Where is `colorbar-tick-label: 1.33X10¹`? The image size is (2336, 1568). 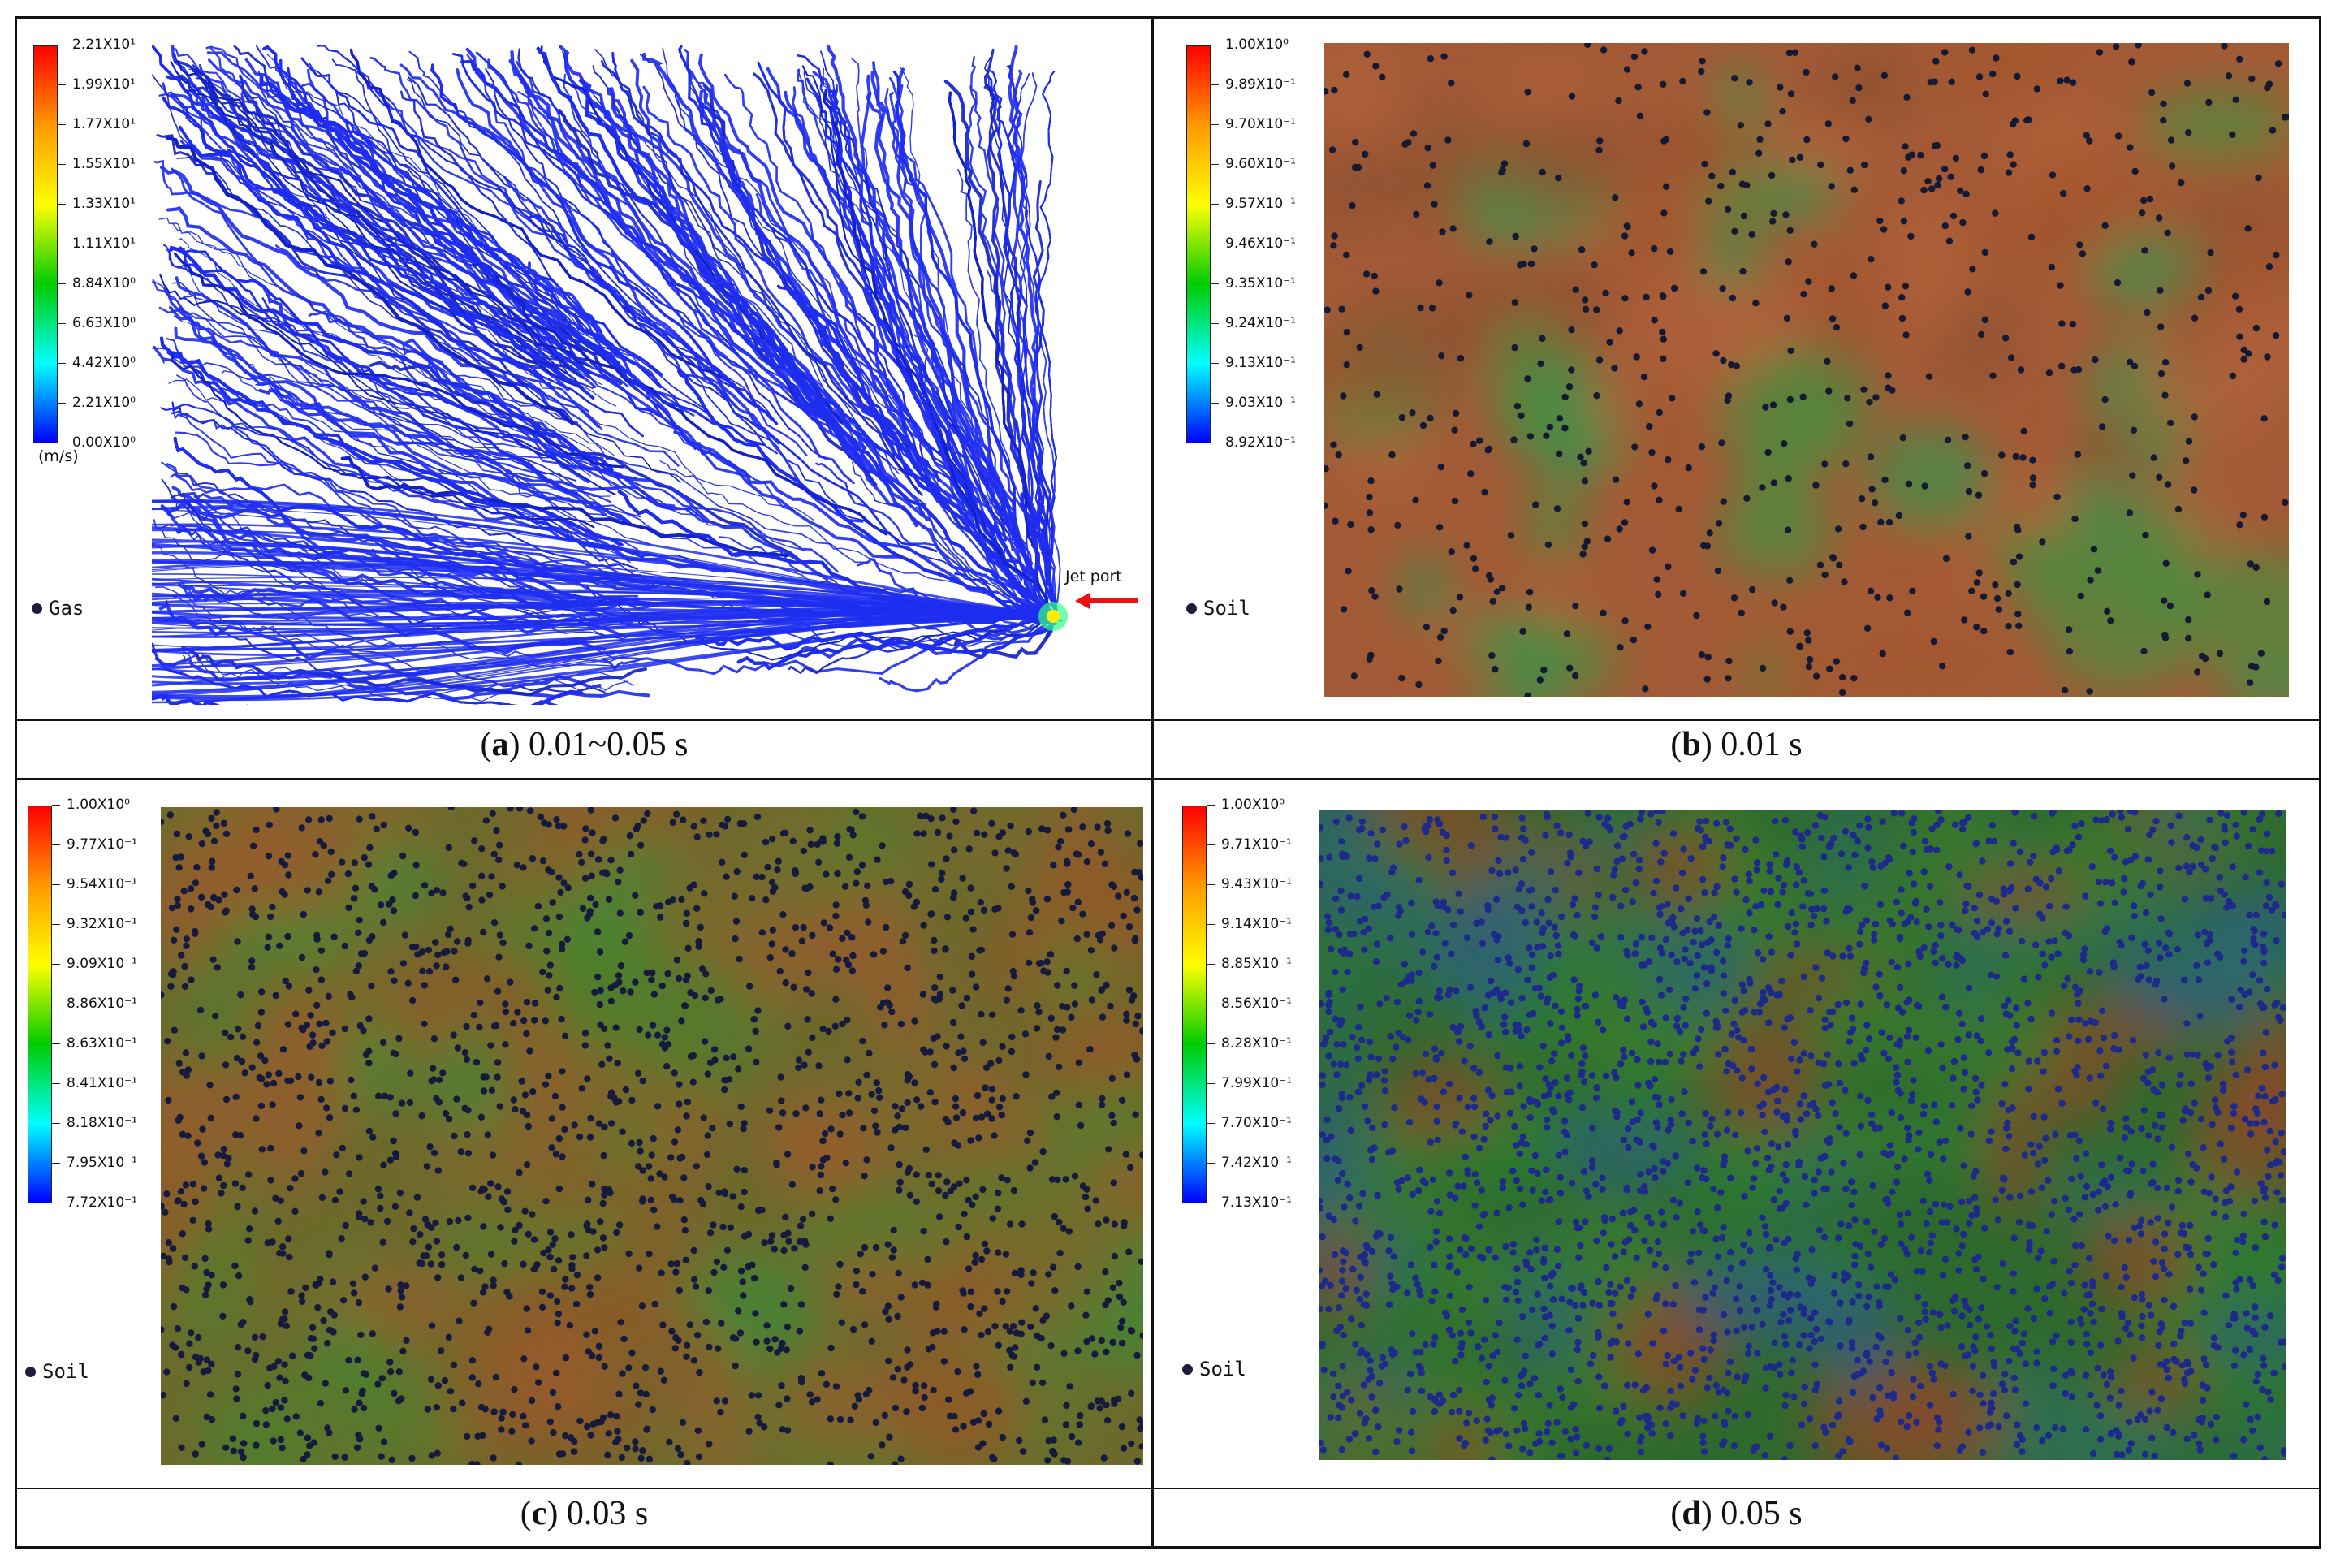 colorbar-tick-label: 1.33X10¹ is located at coordinates (104, 204).